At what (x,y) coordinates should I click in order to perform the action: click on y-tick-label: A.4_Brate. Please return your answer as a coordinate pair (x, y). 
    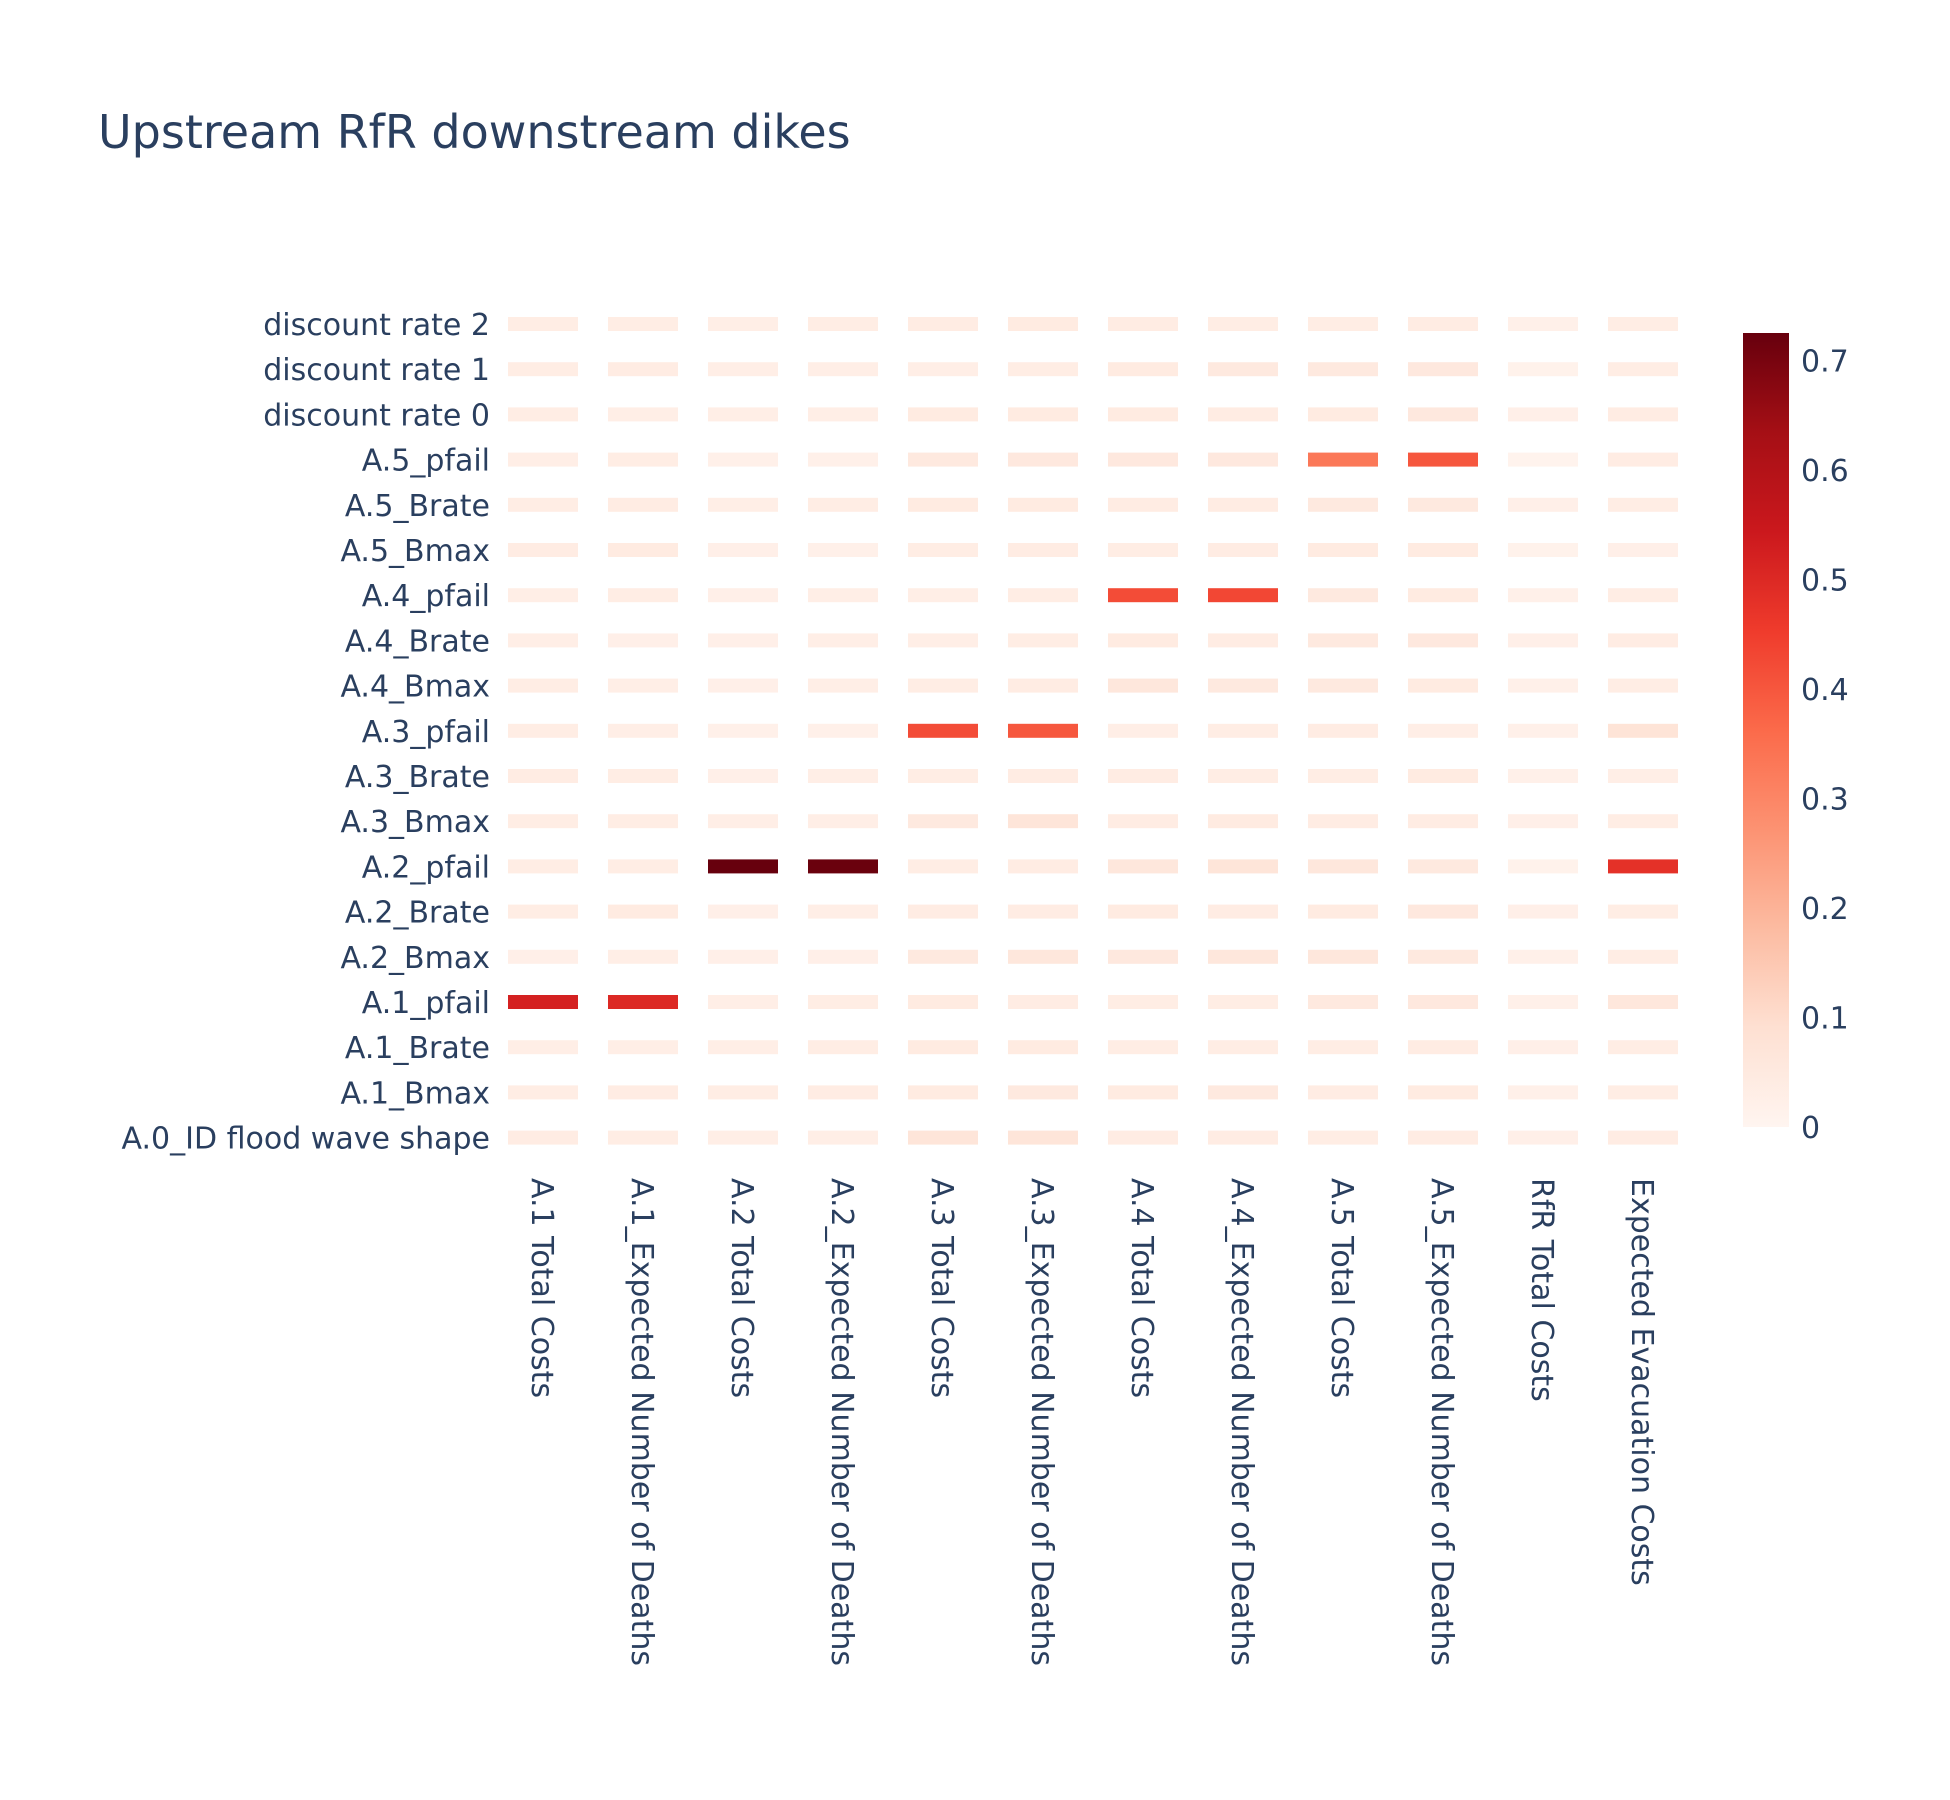
    Looking at the image, I should click on (417, 641).